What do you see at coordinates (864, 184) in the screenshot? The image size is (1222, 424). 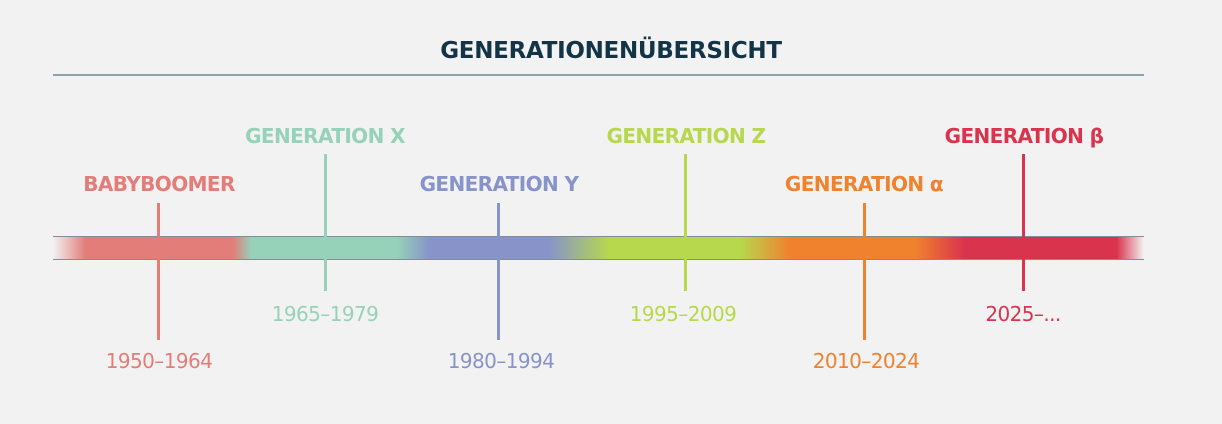 I see `label-generation-alpha: GENERATION α` at bounding box center [864, 184].